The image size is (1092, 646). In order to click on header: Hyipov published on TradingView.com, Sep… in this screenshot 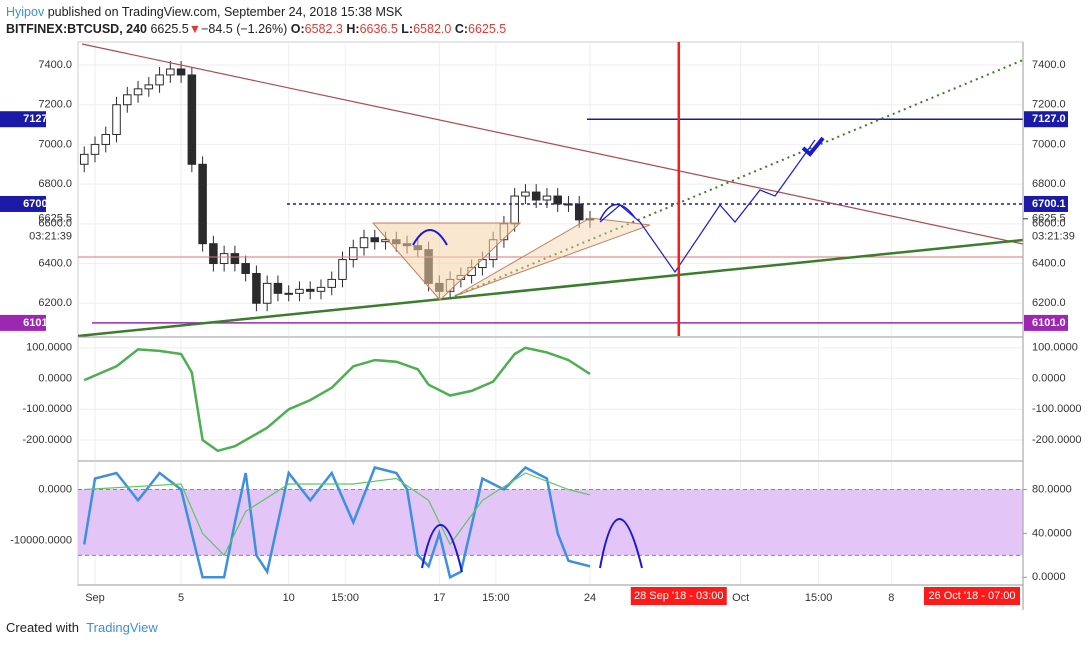, I will do `click(256, 21)`.